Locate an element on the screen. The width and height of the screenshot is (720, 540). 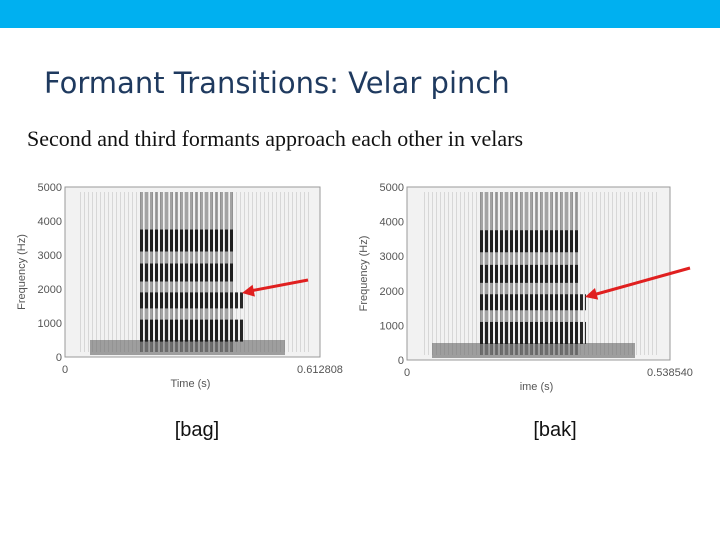
slide-title: Formant Transitions: Velar pinch is located at coordinates (277, 83).